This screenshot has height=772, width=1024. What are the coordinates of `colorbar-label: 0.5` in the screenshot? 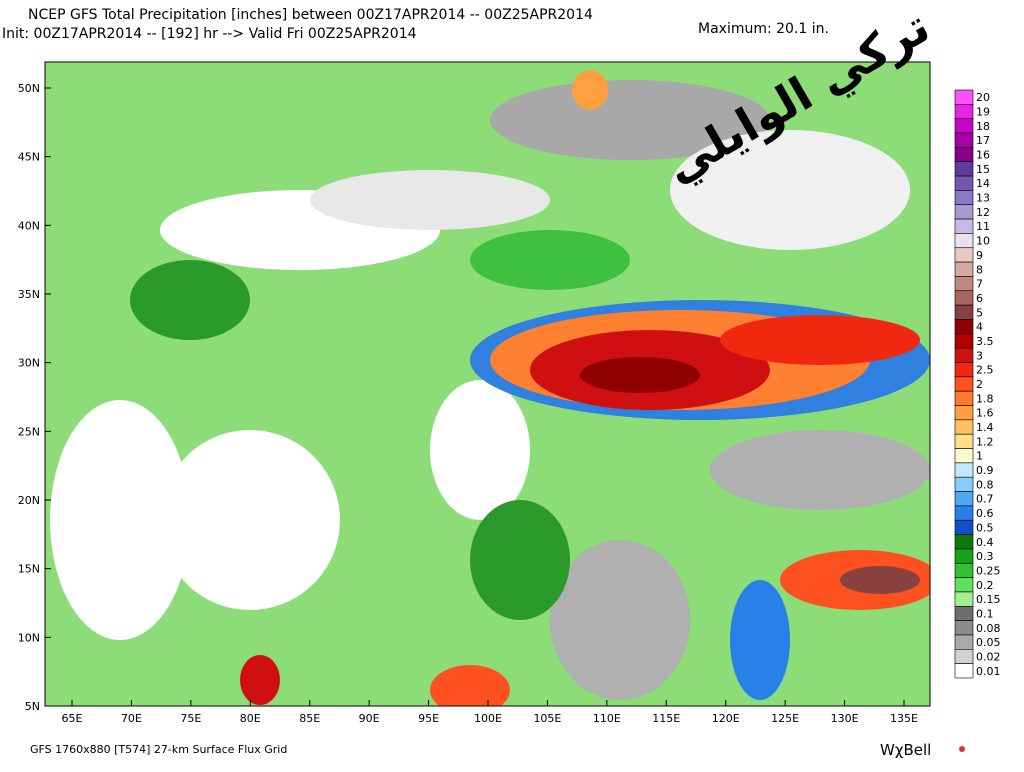 It's located at (985, 527).